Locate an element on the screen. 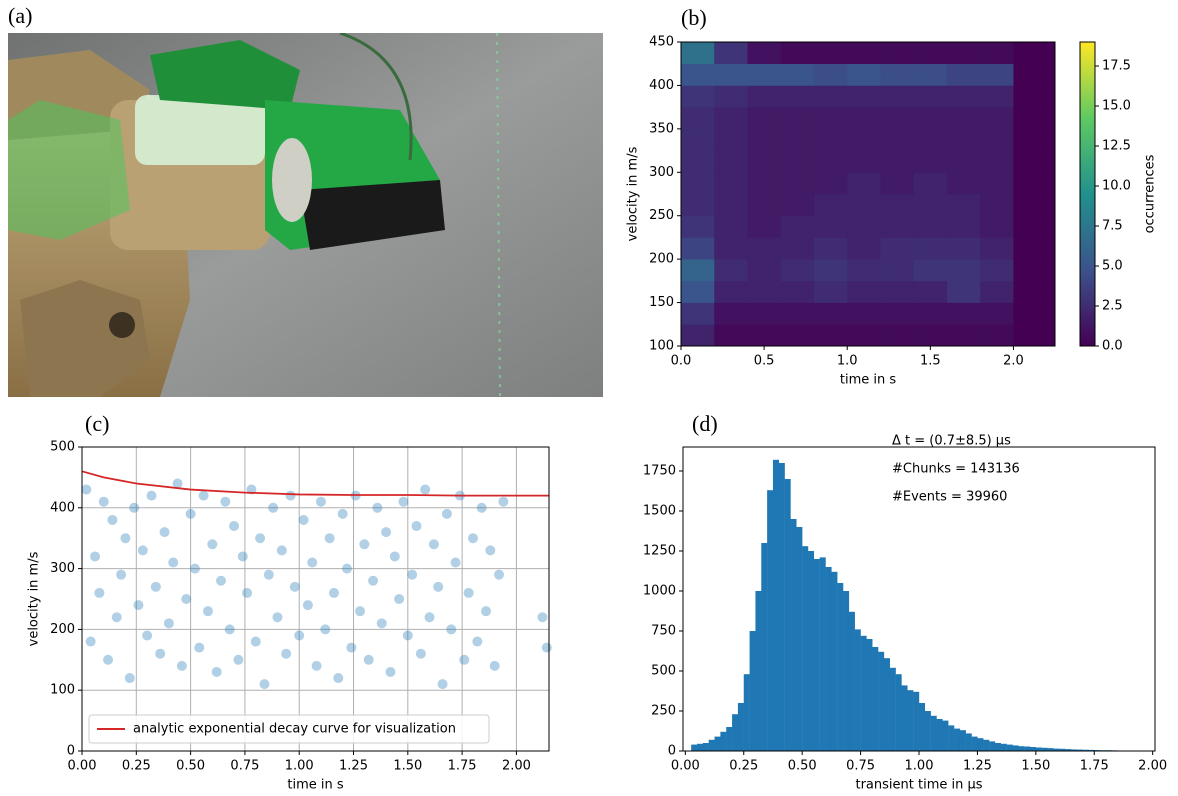 This screenshot has height=796, width=1178. x-tick-label: 0.25 is located at coordinates (136, 766).